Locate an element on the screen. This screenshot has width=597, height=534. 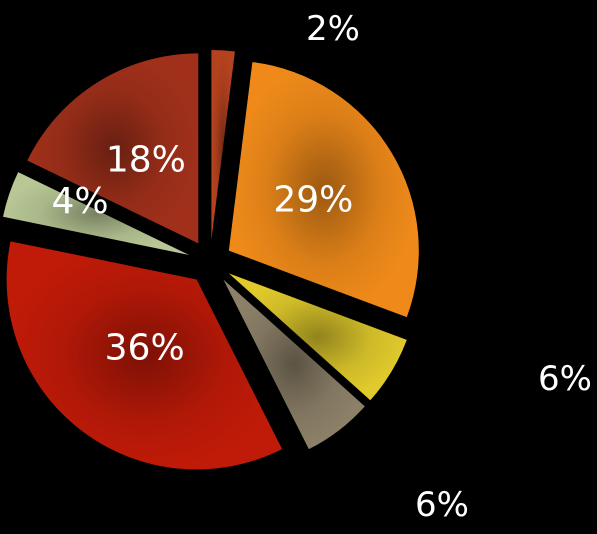
slice-label: 4% is located at coordinates (79, 201).